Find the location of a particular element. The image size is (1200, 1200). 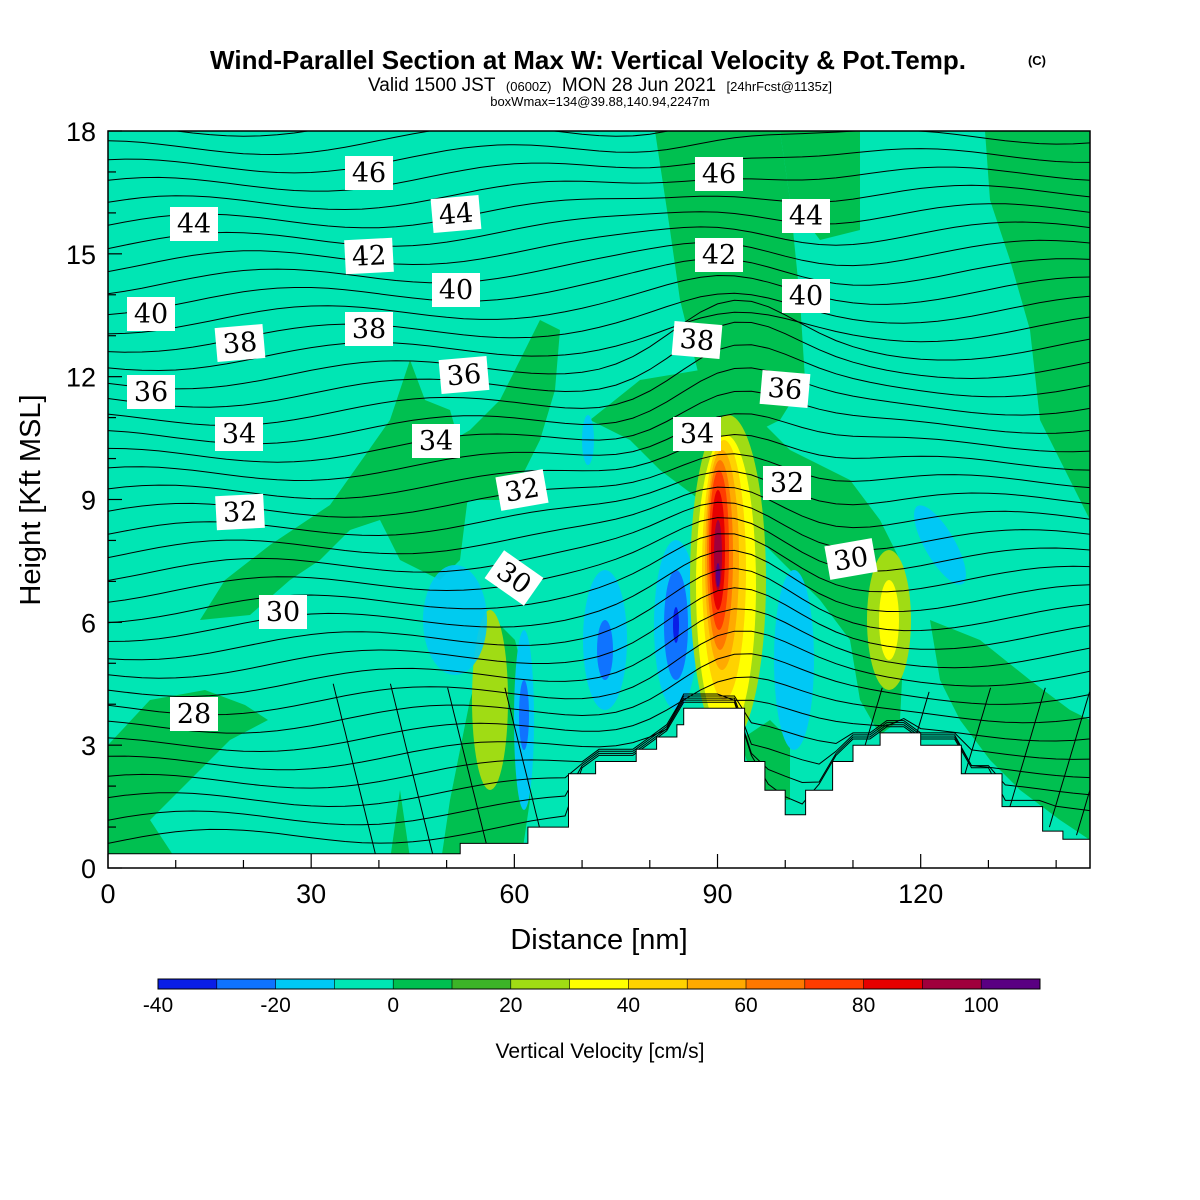

colorbar-tick-label: 80 is located at coordinates (863, 1005).